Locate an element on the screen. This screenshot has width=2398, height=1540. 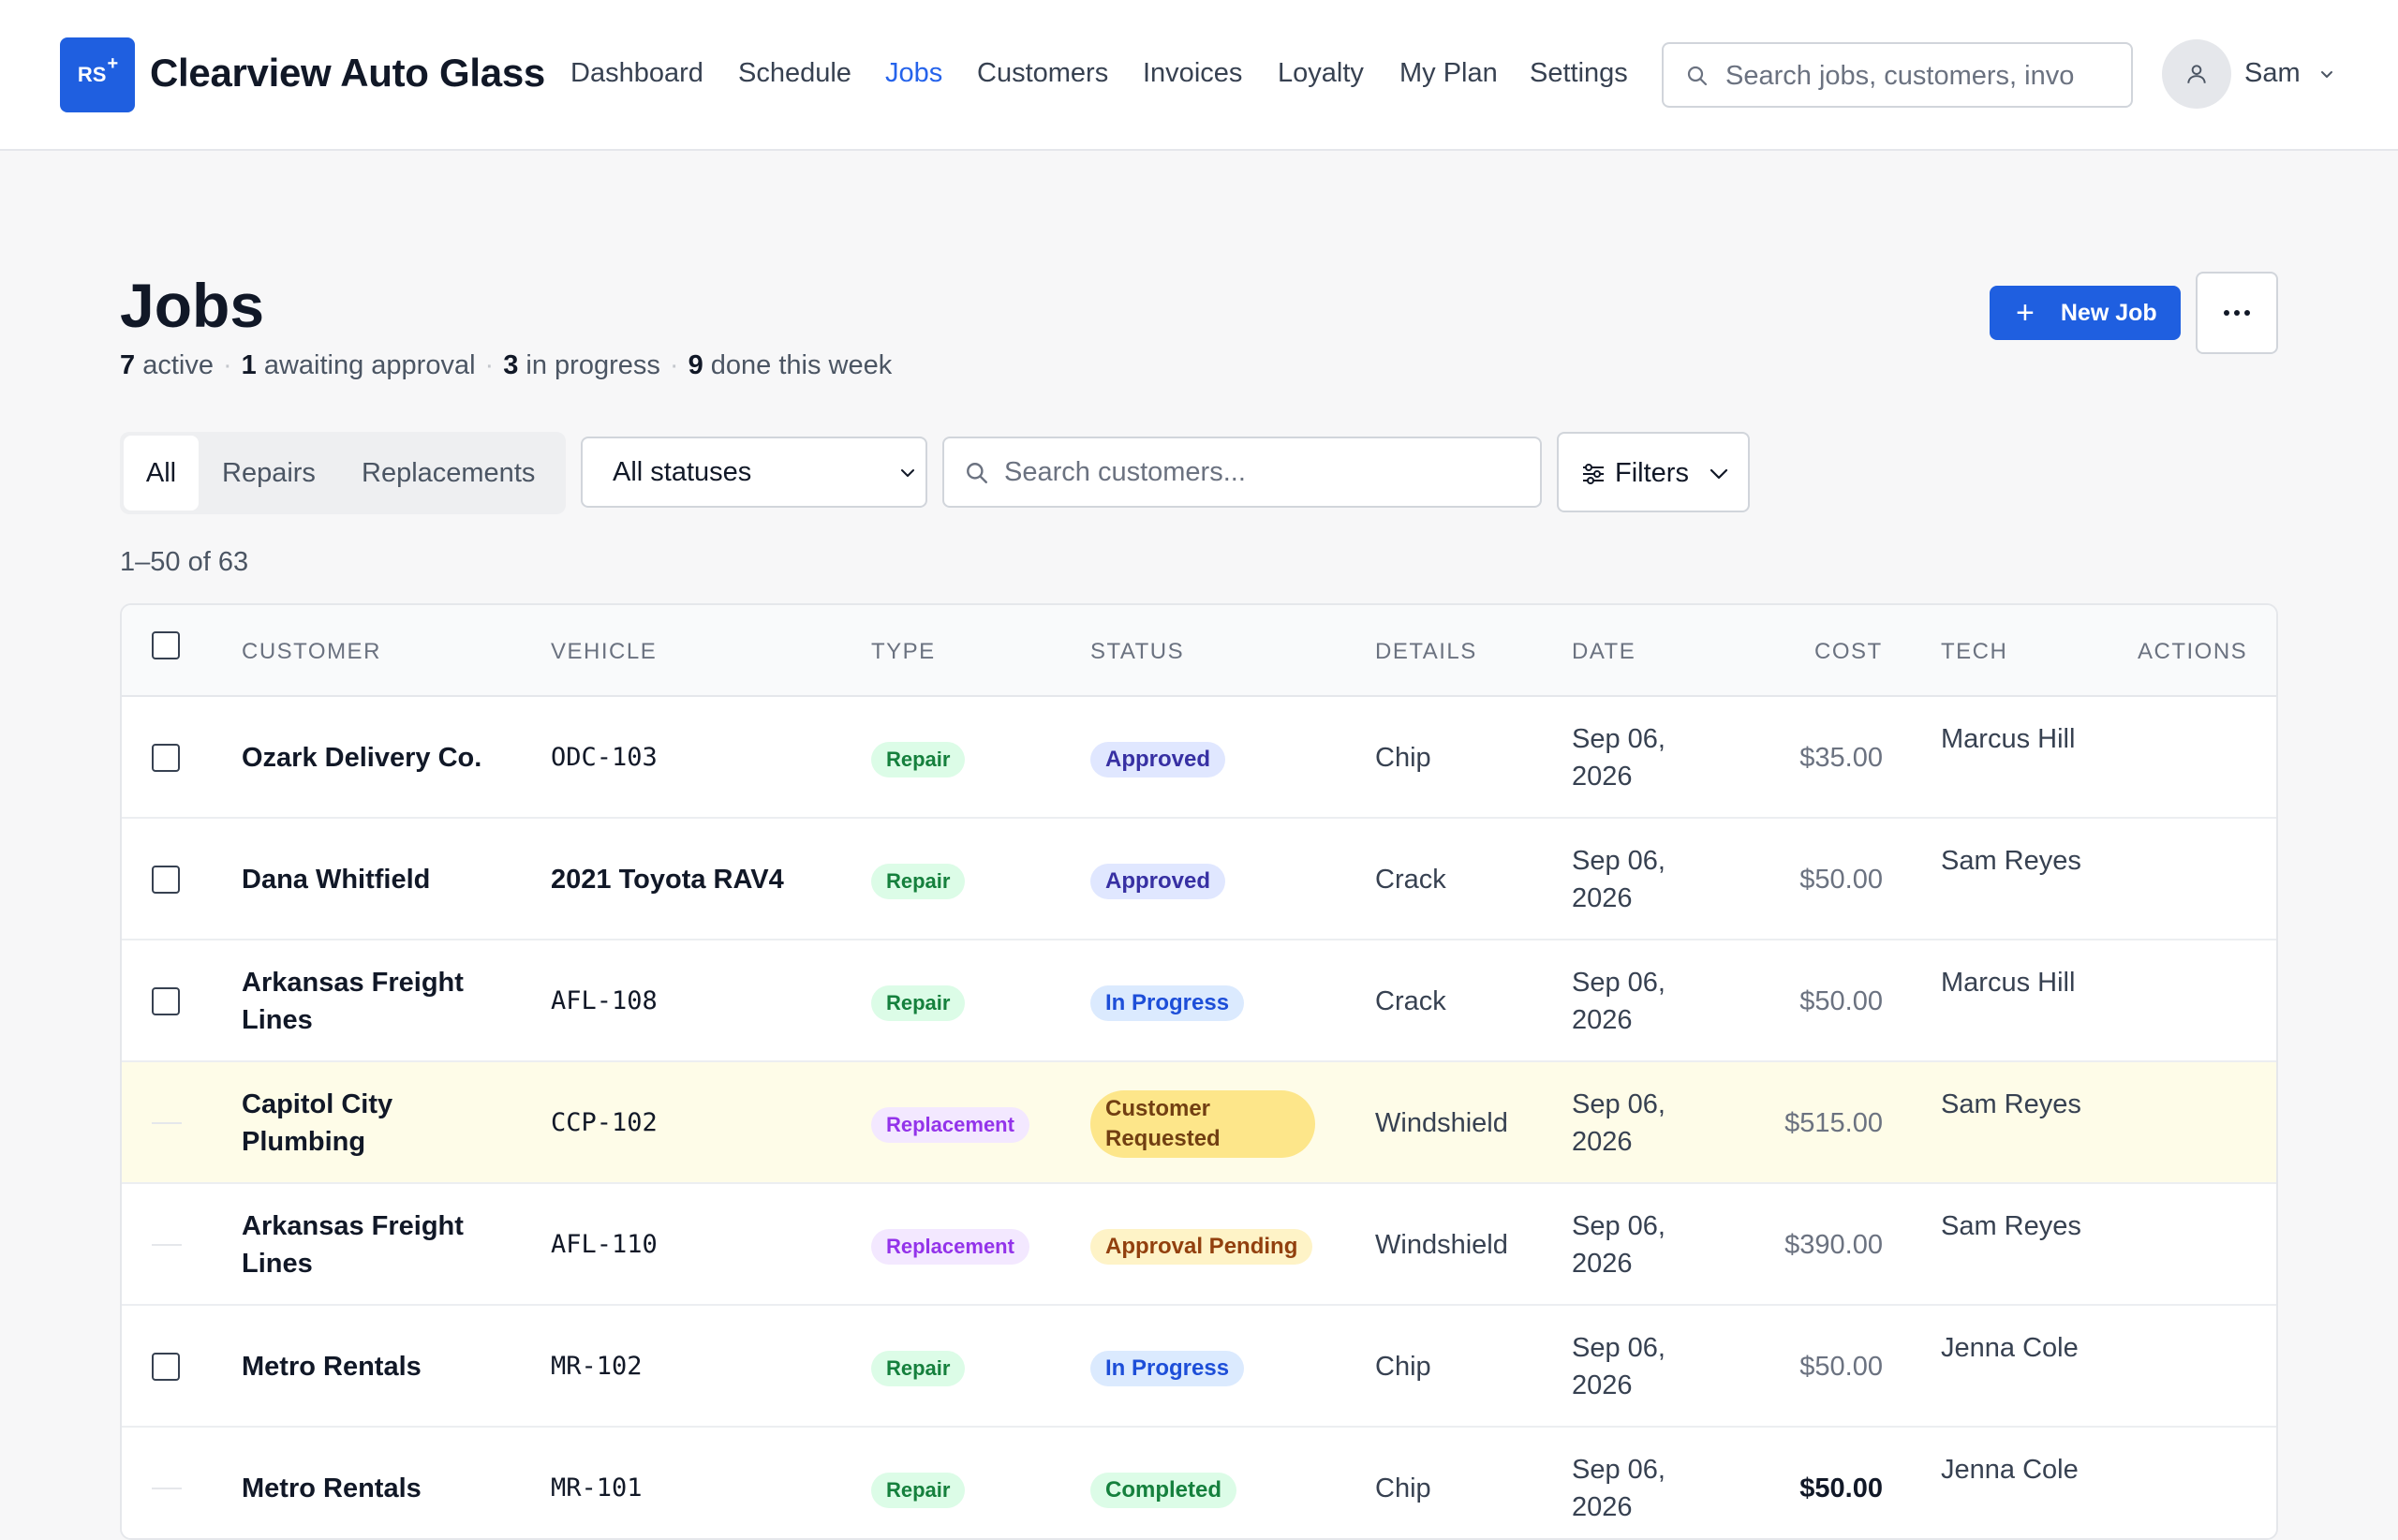
column-details: DETAILS is located at coordinates (1426, 651).